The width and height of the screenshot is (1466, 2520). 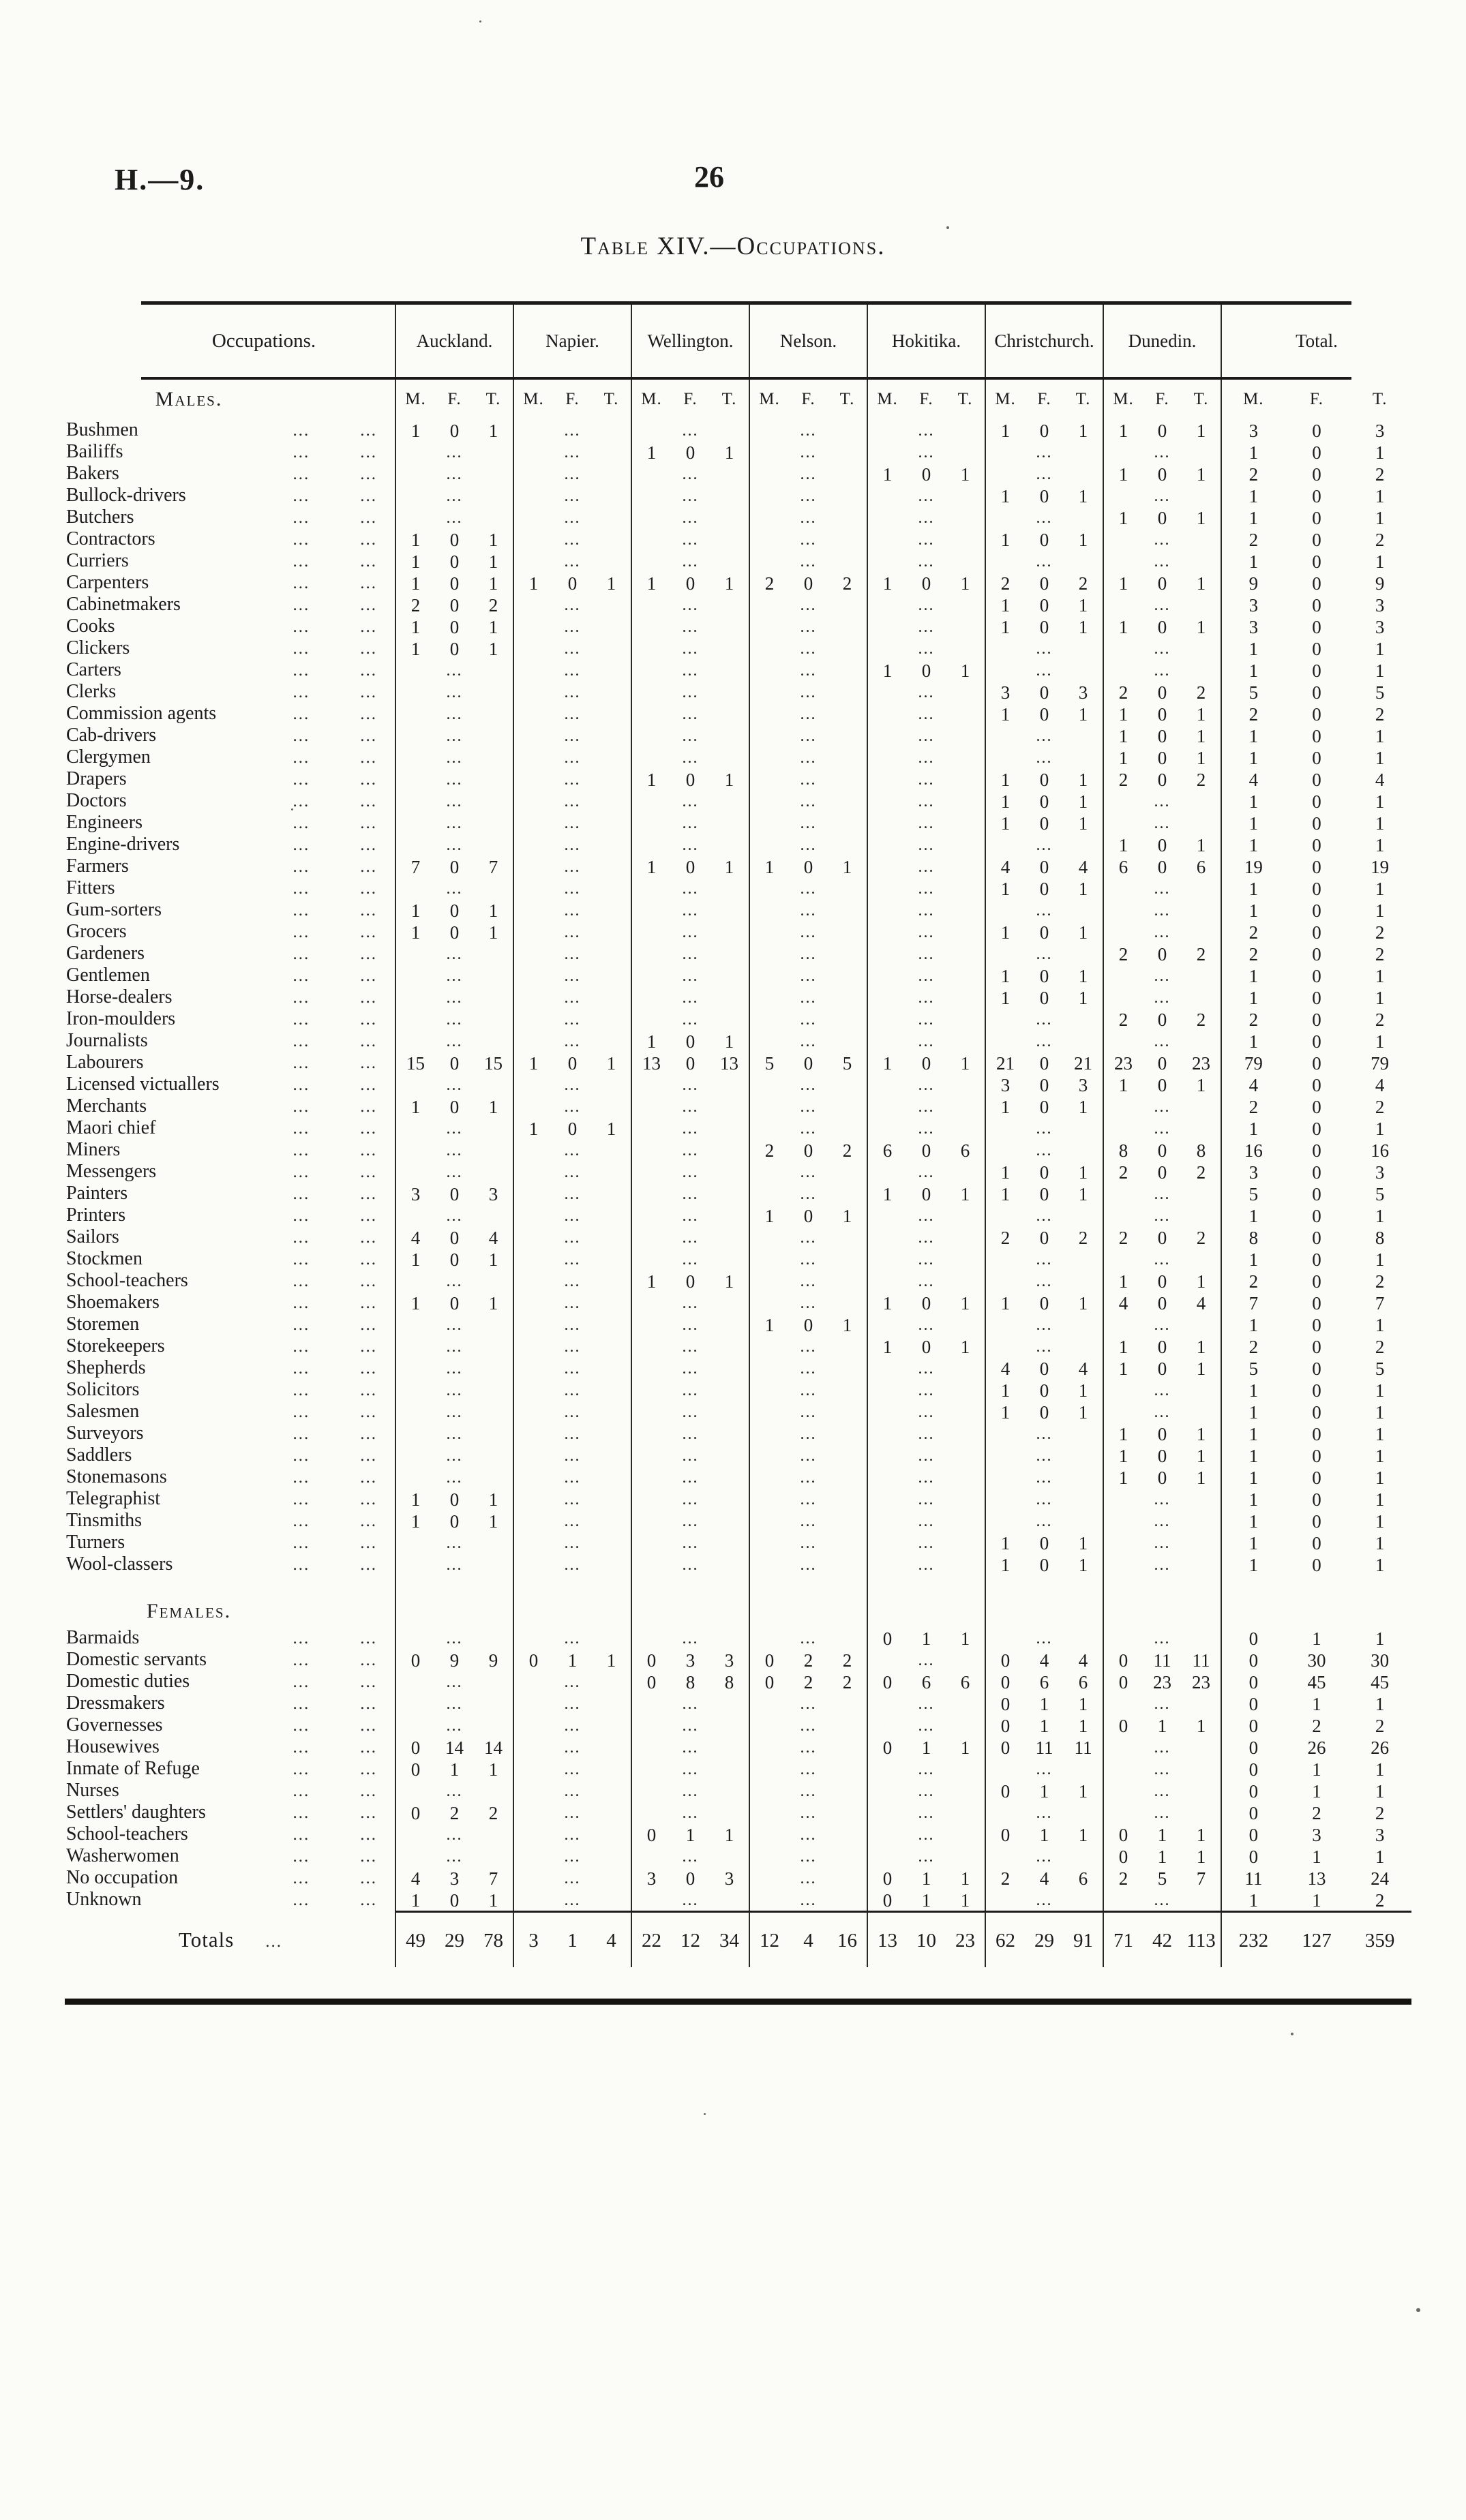 What do you see at coordinates (133, 1768) in the screenshot?
I see `occupation-label: Inmate of Refuge` at bounding box center [133, 1768].